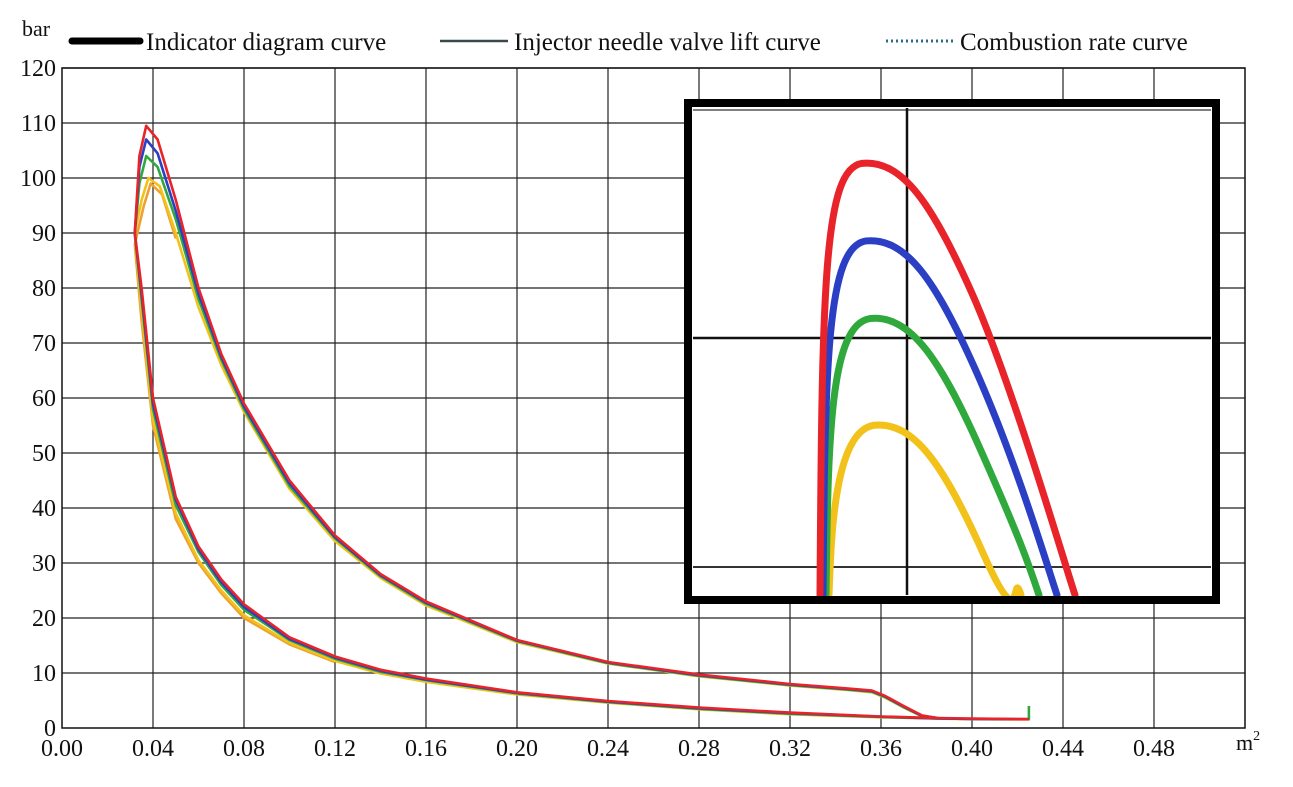  I want to click on y-tick-label: 80, so click(44, 289).